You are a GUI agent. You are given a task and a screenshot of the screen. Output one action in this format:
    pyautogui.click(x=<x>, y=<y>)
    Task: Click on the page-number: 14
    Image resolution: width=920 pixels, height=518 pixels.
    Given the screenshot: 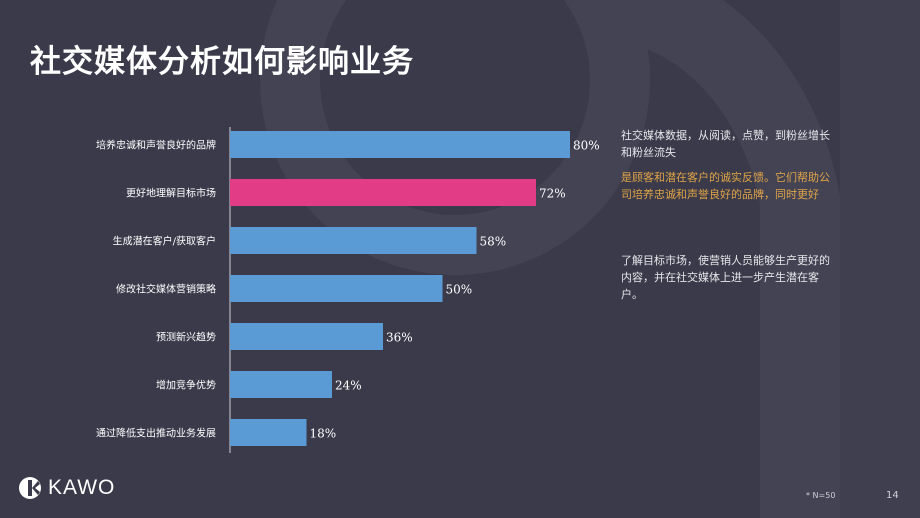 What is the action you would take?
    pyautogui.click(x=892, y=495)
    